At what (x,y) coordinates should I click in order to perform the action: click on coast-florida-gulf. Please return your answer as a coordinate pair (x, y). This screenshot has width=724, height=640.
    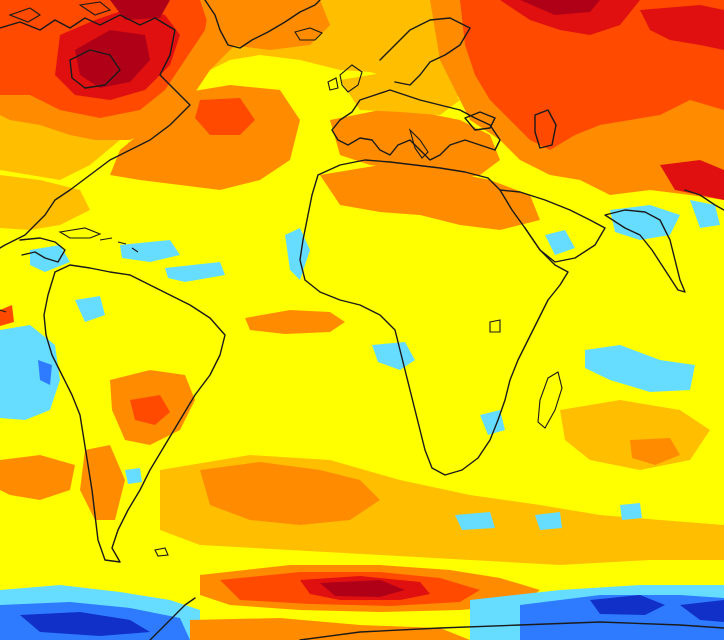
    Looking at the image, I should click on (42, 250).